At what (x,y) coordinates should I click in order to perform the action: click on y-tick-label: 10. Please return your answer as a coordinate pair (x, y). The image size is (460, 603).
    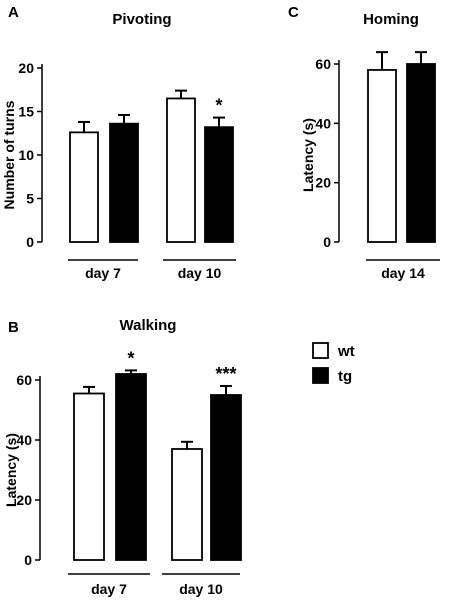
    Looking at the image, I should click on (26, 155).